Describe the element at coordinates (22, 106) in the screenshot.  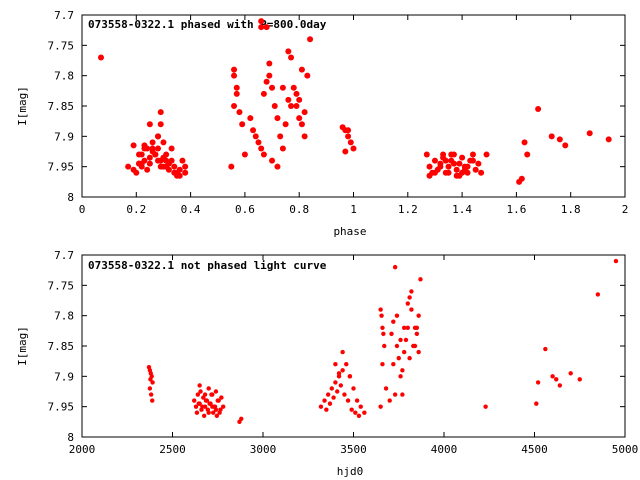
I see `y-axis-label-phased: I[mag]` at that location.